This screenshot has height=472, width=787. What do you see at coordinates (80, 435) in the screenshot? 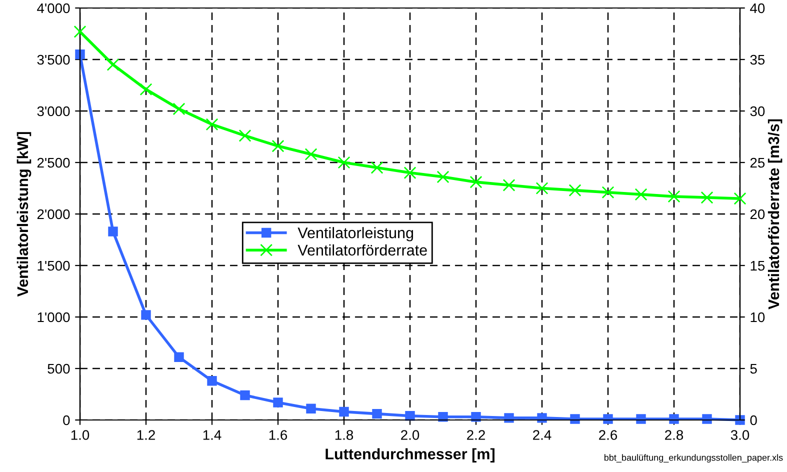
I see `x-tick-label: 1.0` at bounding box center [80, 435].